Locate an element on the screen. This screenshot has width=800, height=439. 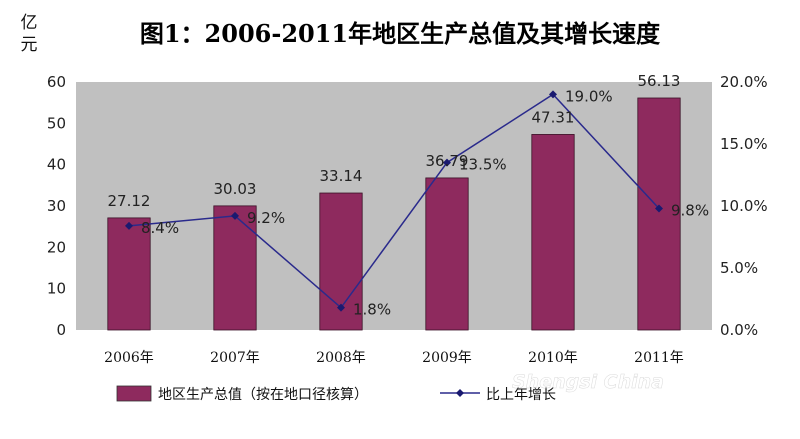
bar-data-label: 27.12 is located at coordinates (129, 201).